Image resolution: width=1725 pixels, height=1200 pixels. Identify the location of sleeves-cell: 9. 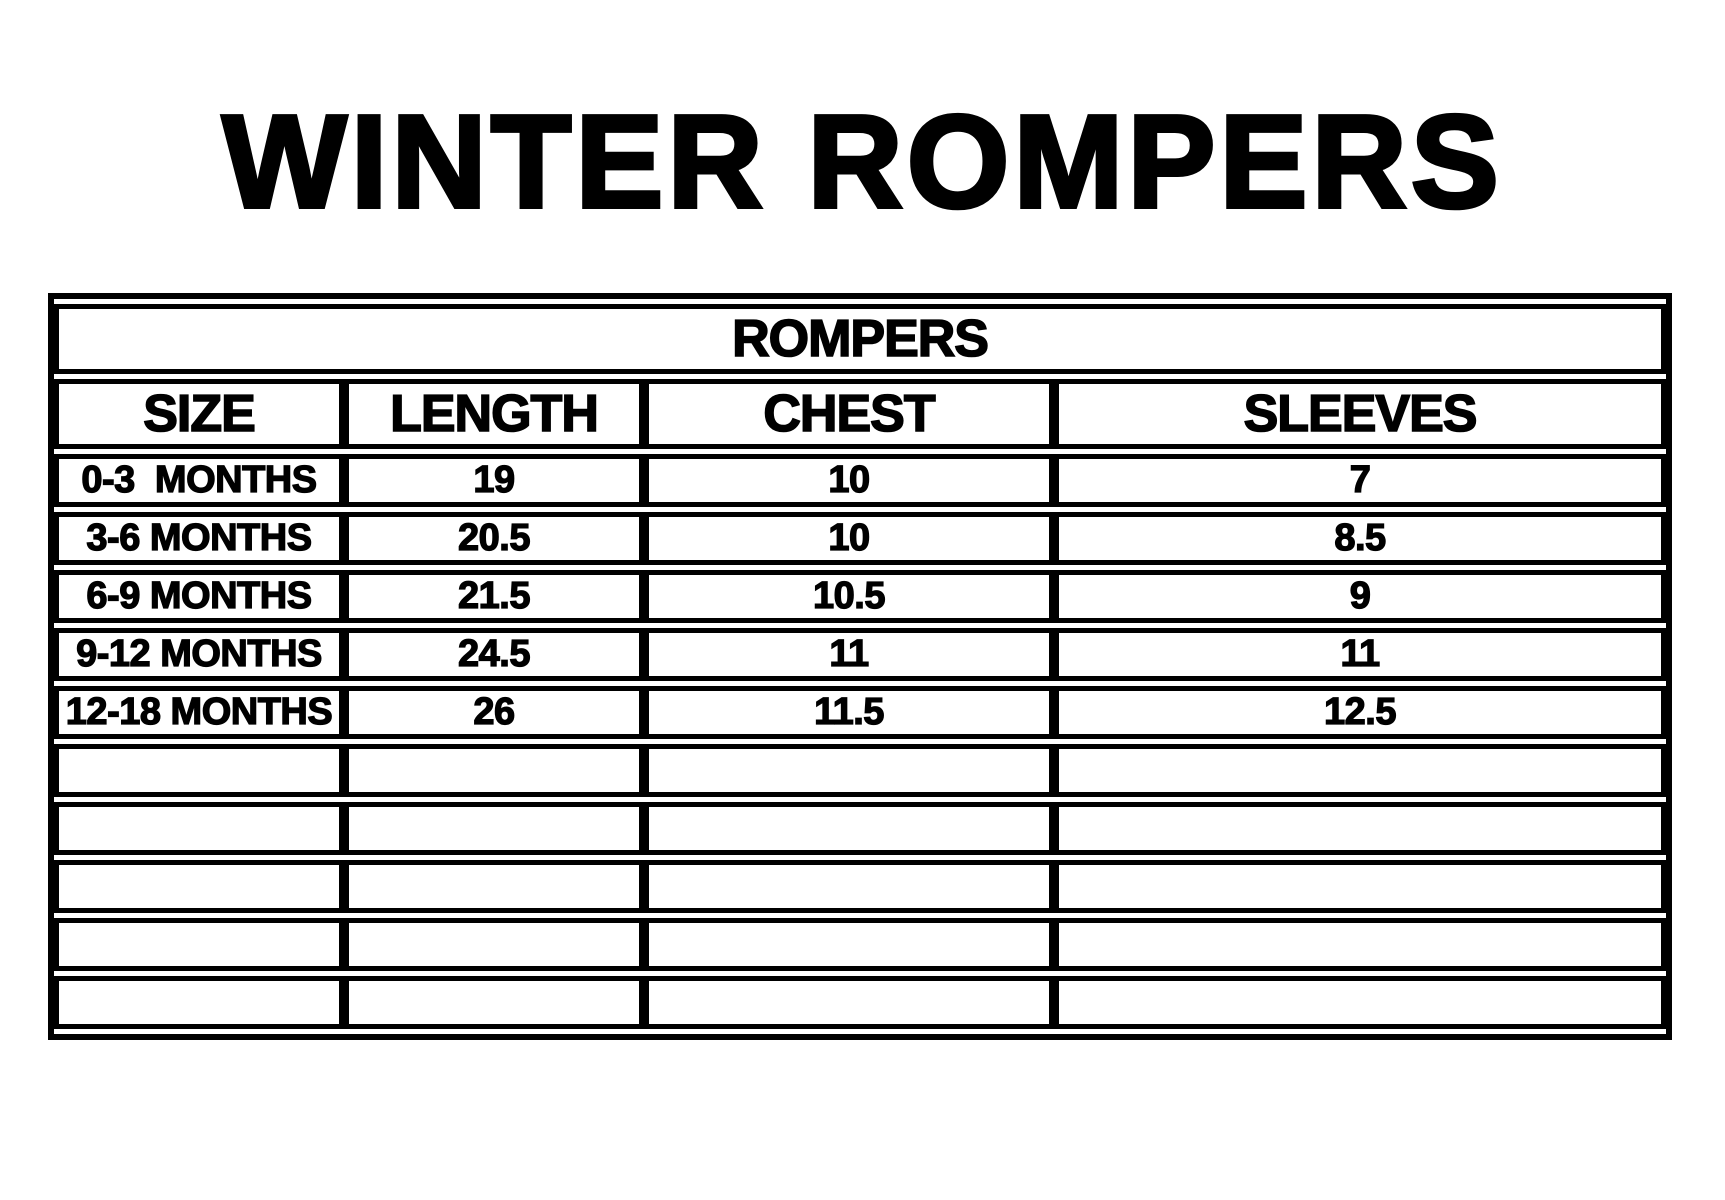
(1360, 596).